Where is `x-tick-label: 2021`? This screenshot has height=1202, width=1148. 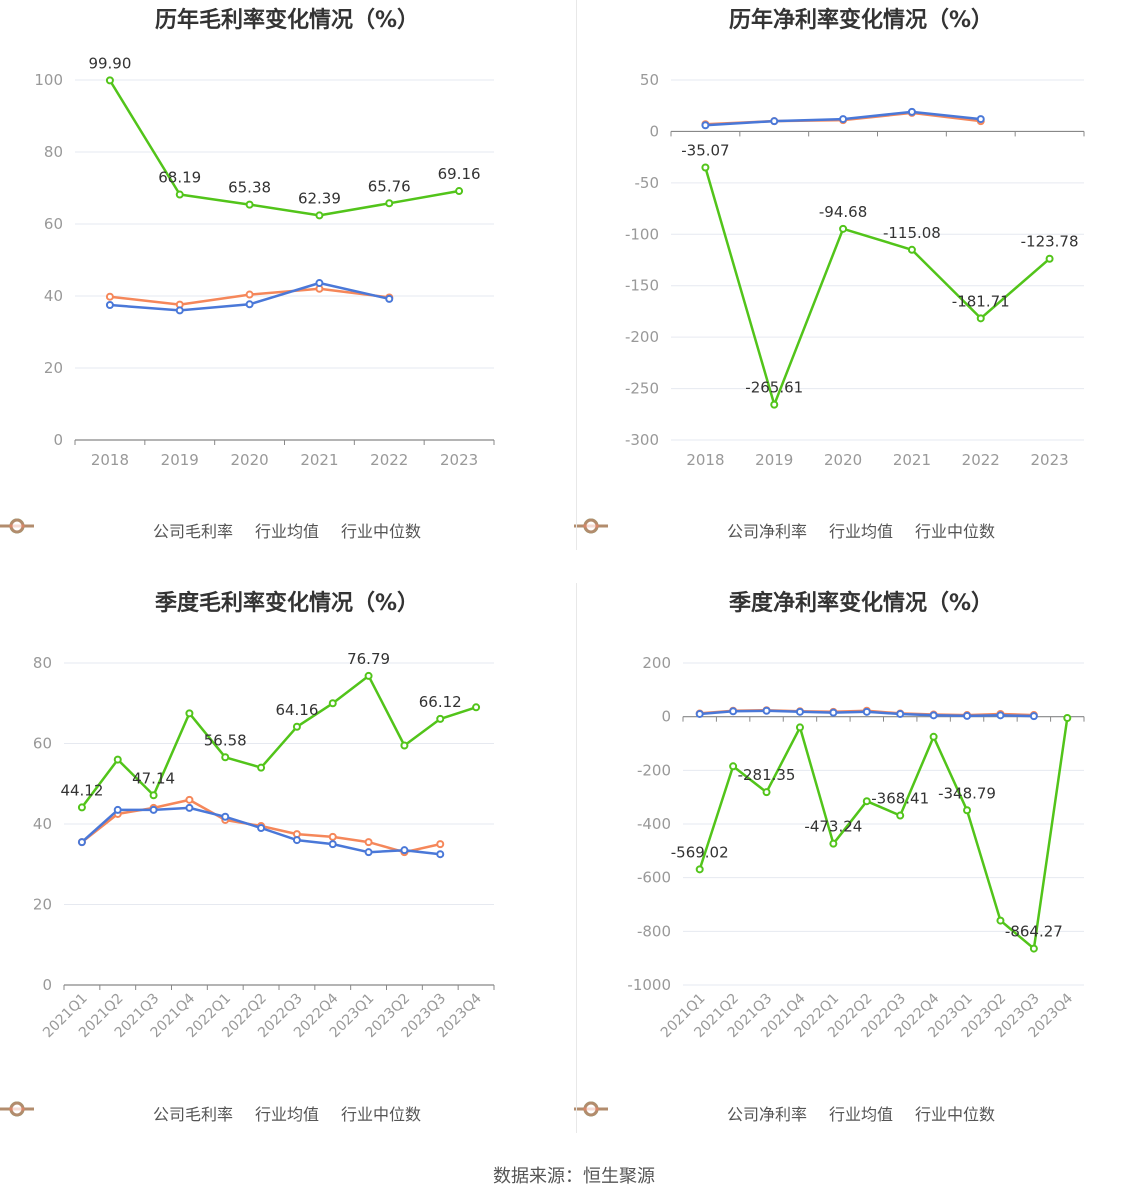 x-tick-label: 2021 is located at coordinates (912, 460).